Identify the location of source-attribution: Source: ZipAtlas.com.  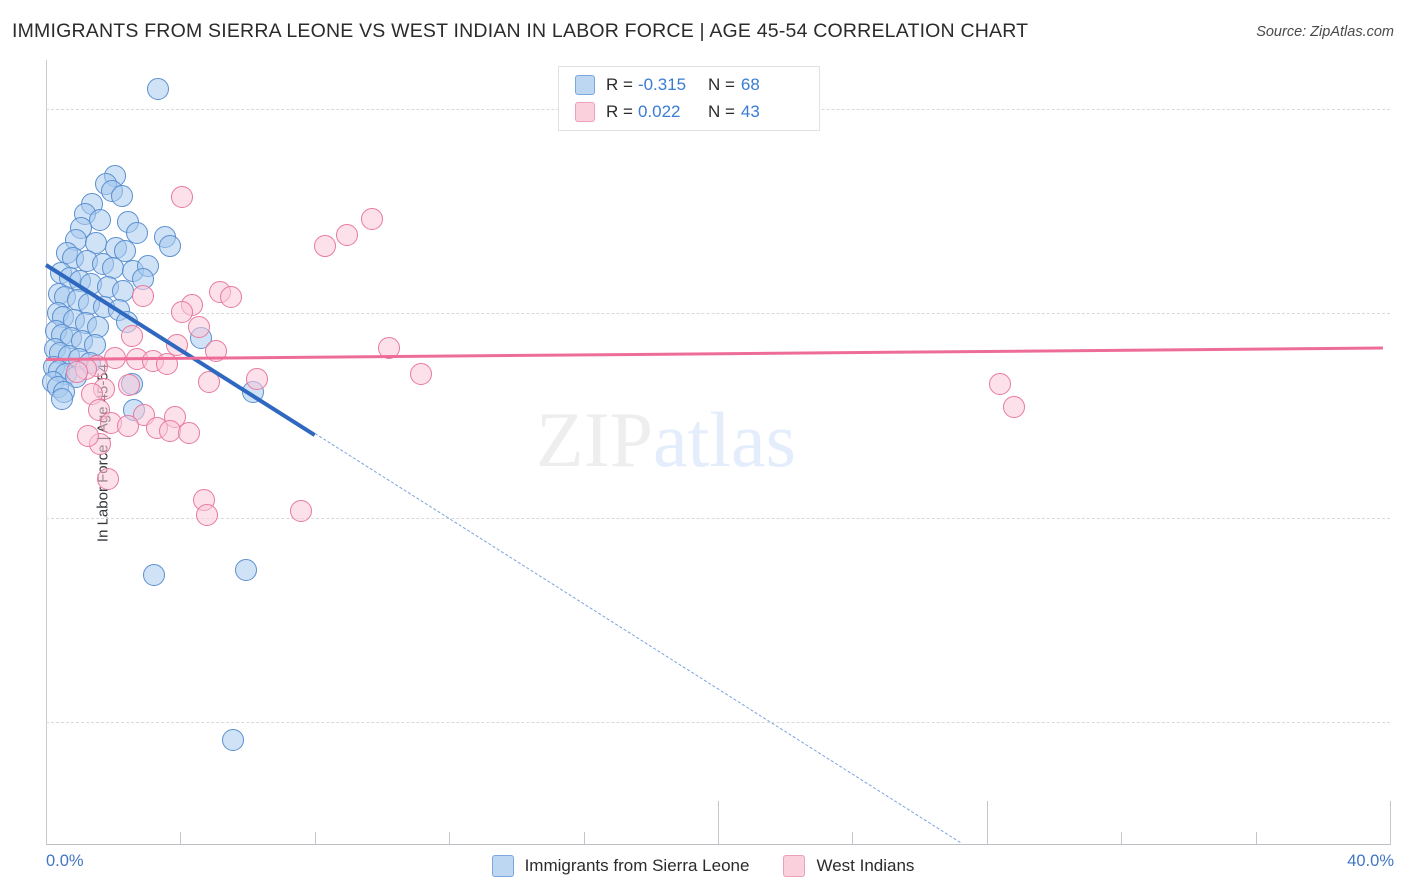
(1325, 32).